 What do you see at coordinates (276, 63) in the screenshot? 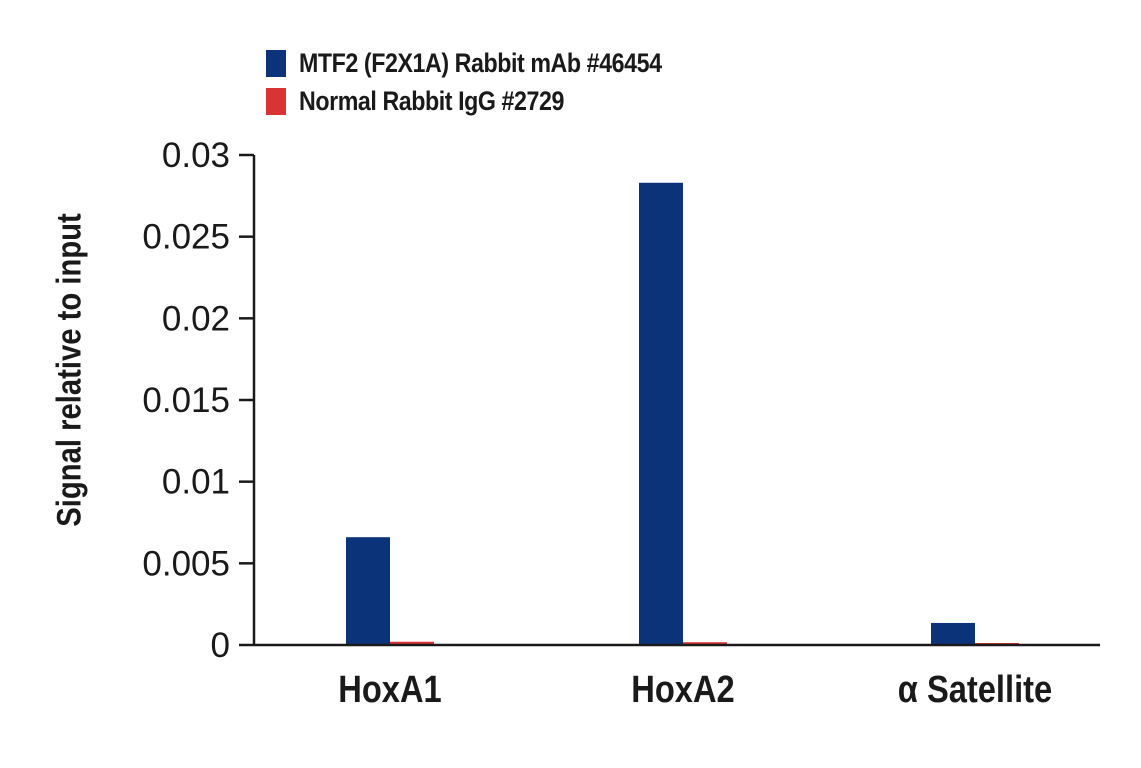
I see `legend-swatch-mtf2` at bounding box center [276, 63].